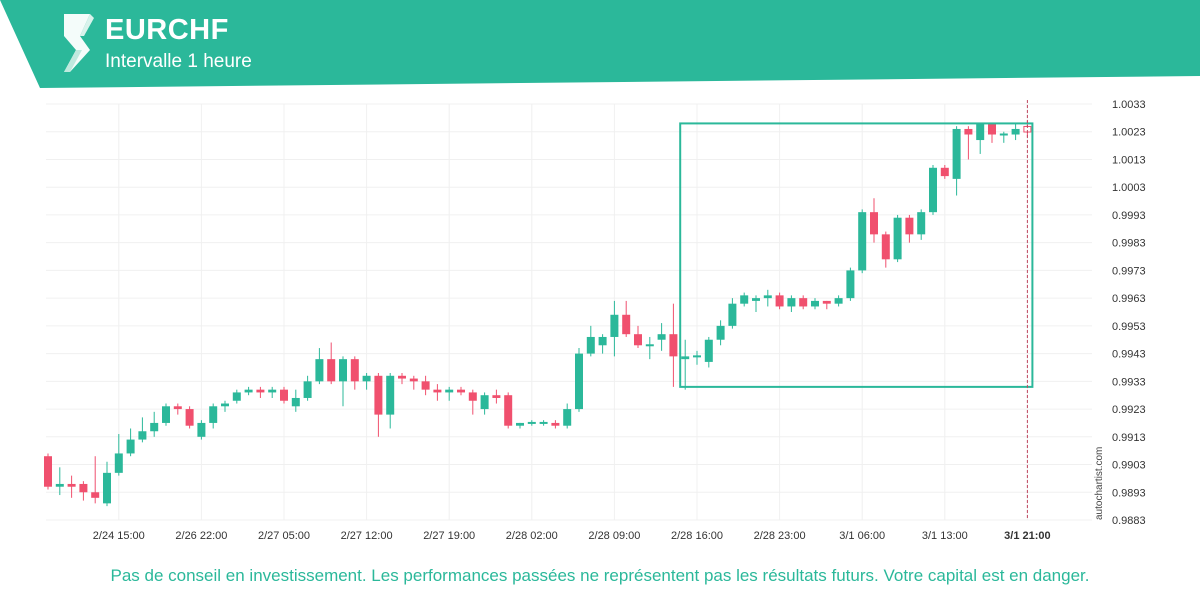 This screenshot has height=600, width=1200. What do you see at coordinates (1129, 493) in the screenshot?
I see `y-tick-label: 0.9893` at bounding box center [1129, 493].